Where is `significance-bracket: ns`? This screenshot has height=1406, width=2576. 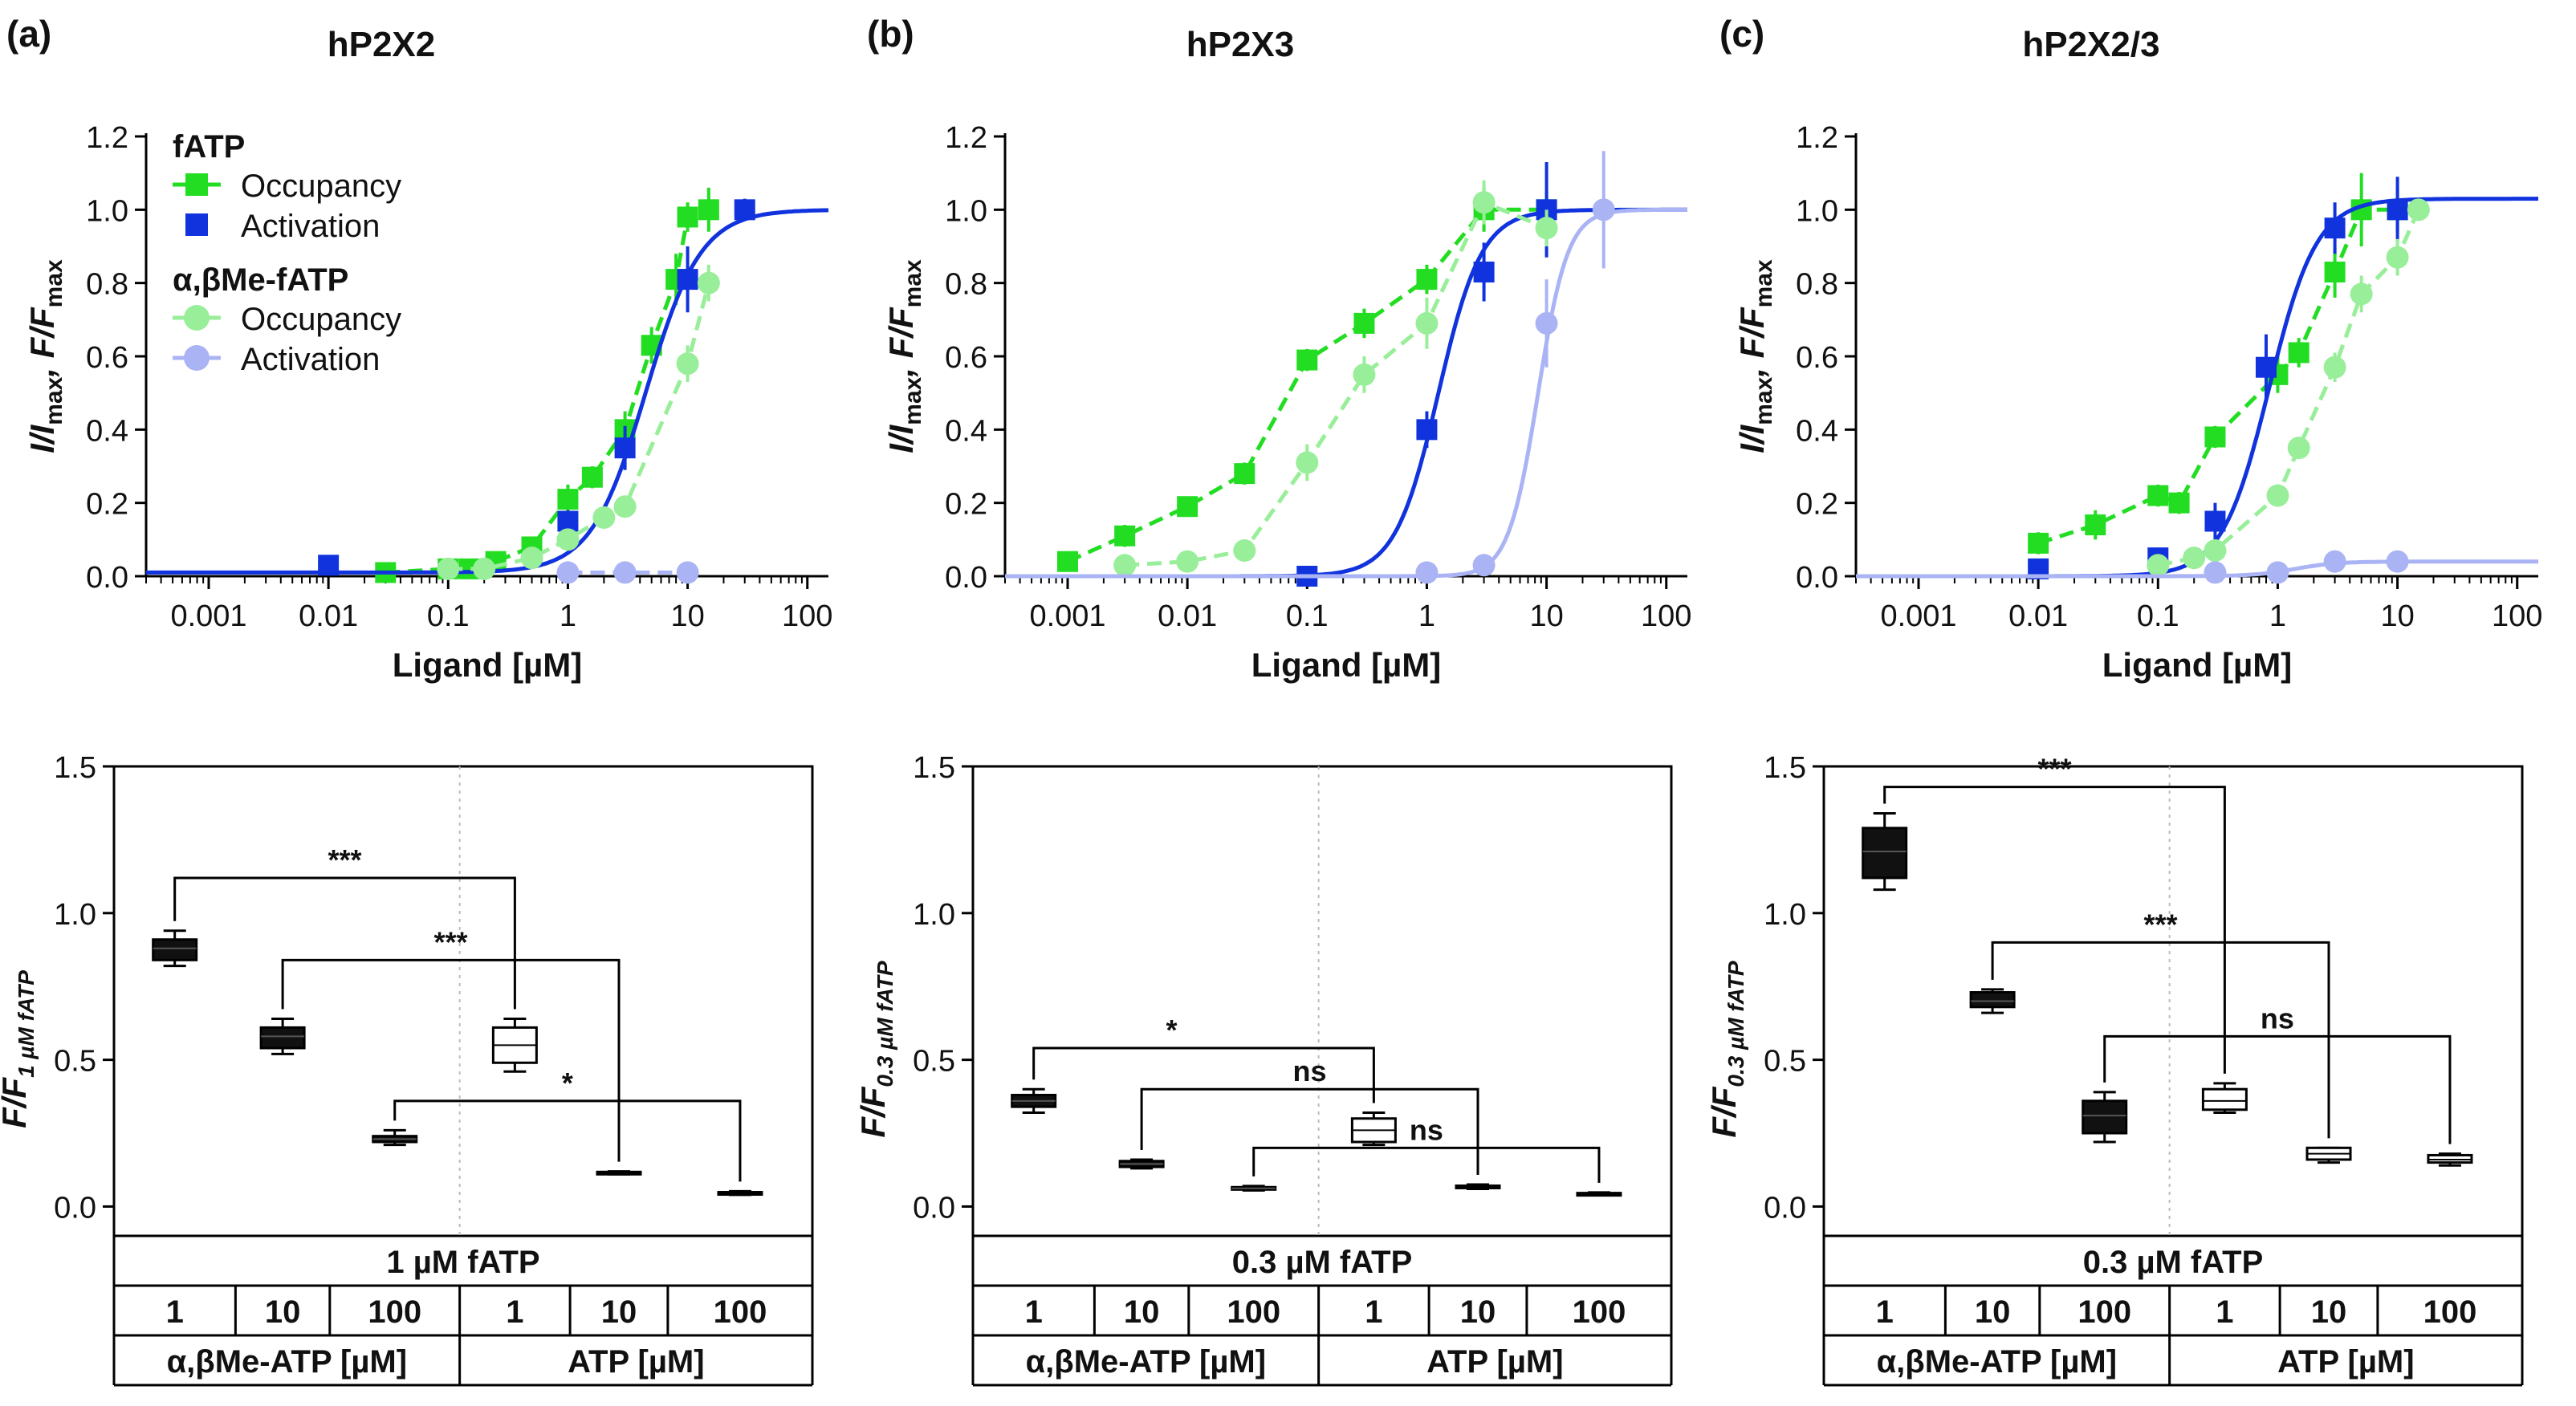
significance-bracket: ns is located at coordinates (1426, 1148).